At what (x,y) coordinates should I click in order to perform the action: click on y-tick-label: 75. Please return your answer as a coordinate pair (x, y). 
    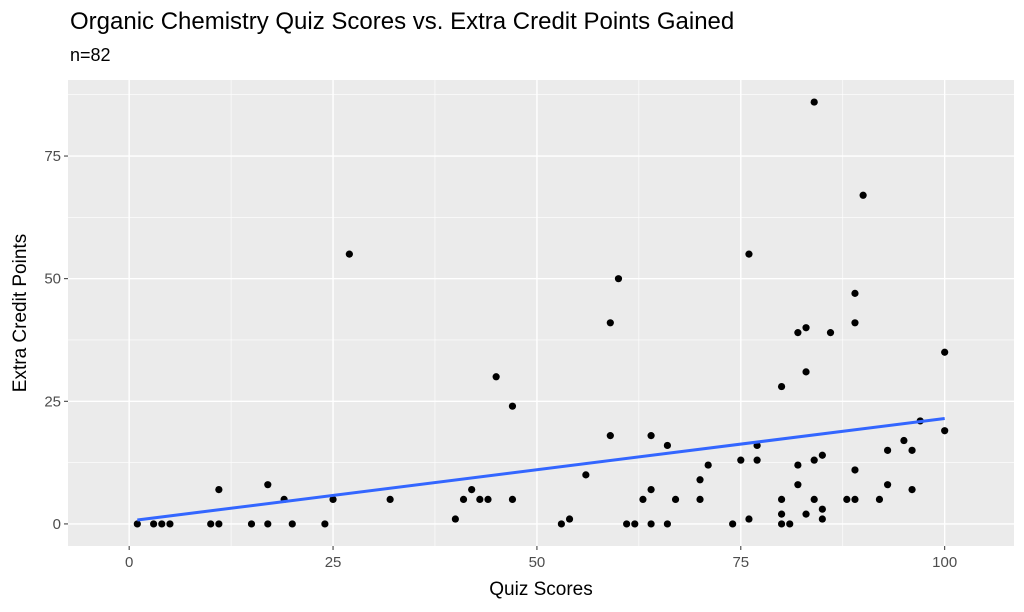
    Looking at the image, I should click on (52, 156).